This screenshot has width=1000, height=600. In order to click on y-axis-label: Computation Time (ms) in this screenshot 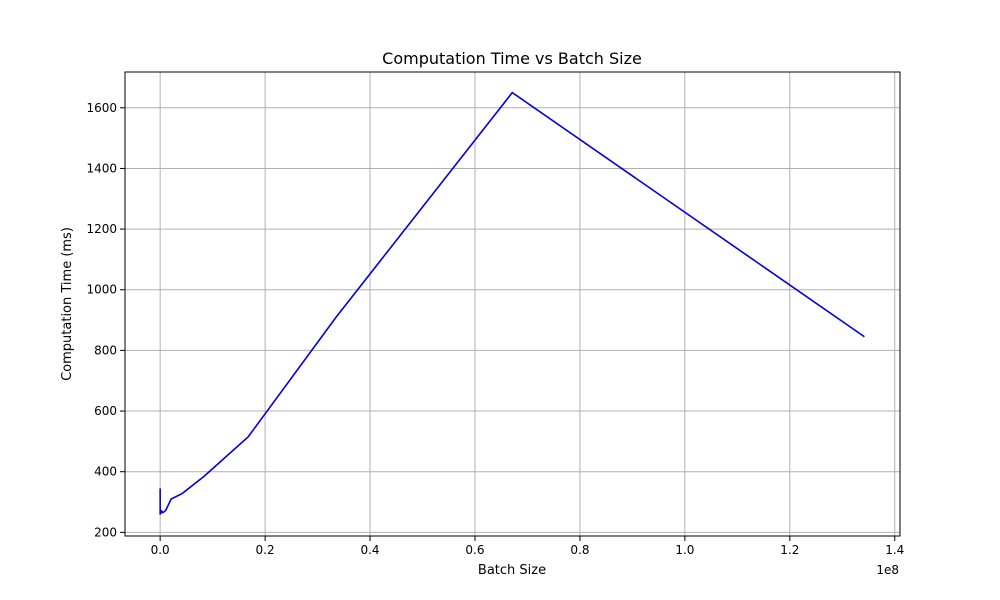, I will do `click(67, 304)`.